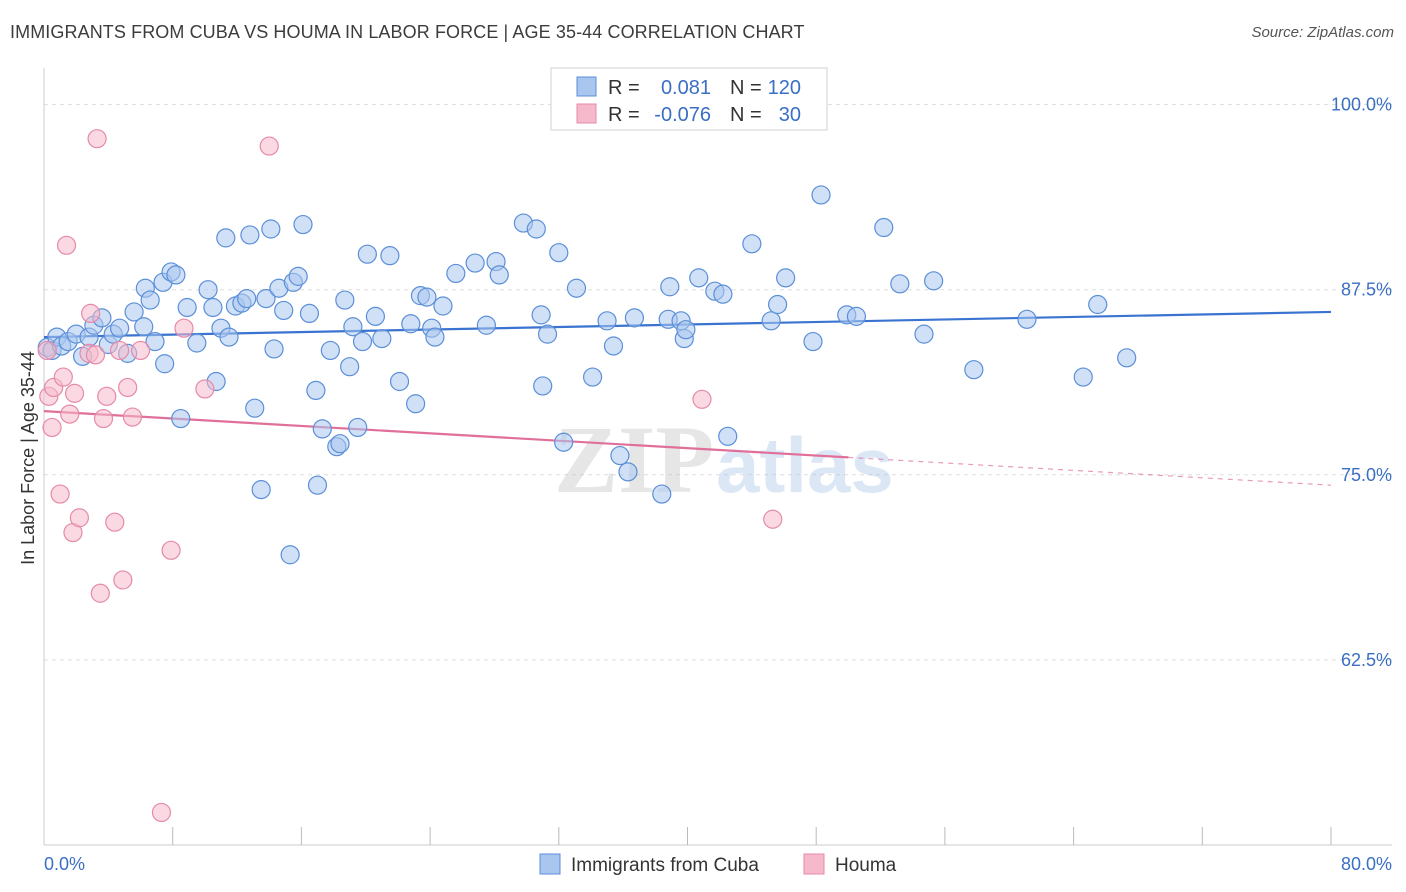 The height and width of the screenshot is (892, 1406). What do you see at coordinates (790, 115) in the screenshot?
I see `stats-n-value-2: 30` at bounding box center [790, 115].